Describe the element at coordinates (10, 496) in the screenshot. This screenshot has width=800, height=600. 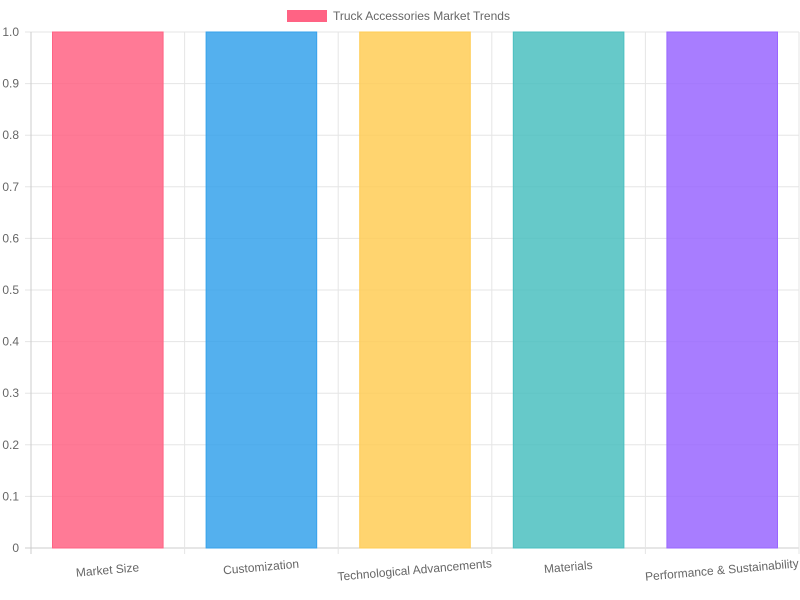
I see `y-tick-label: 0.1` at that location.